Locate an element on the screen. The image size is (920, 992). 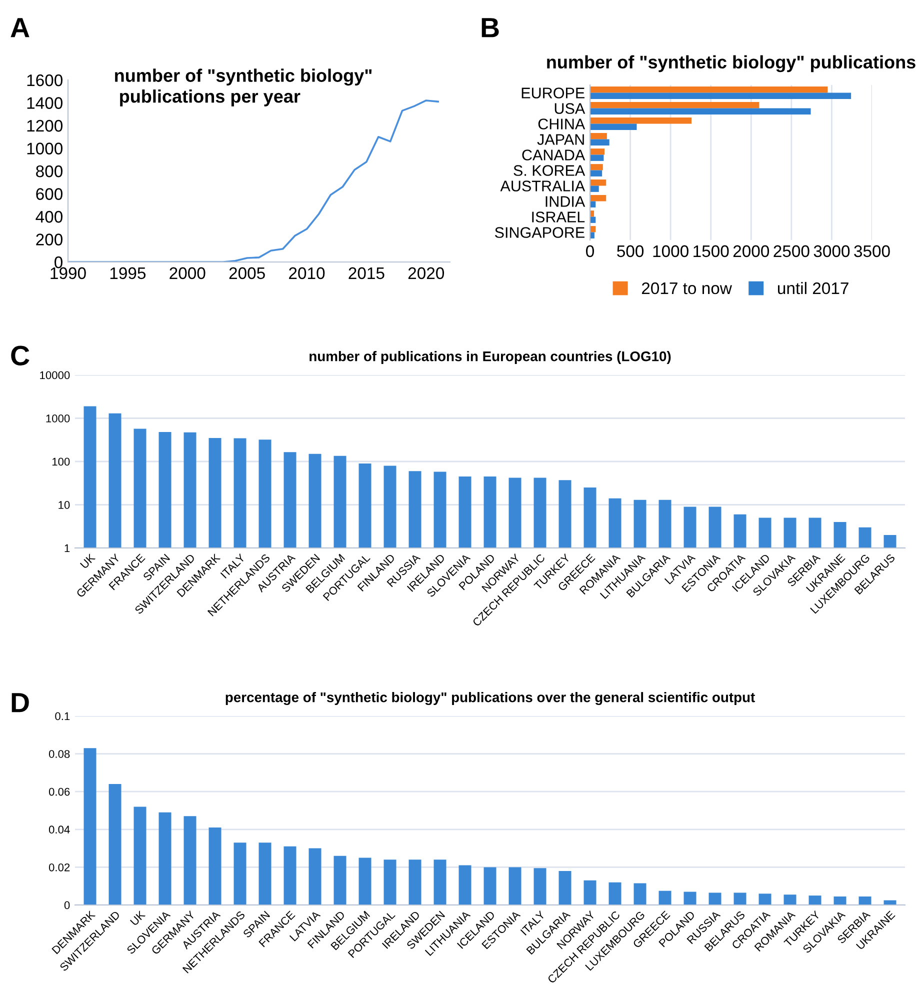
chart-title: number of publications in European countries (LOG10) is located at coordinates (490, 357).